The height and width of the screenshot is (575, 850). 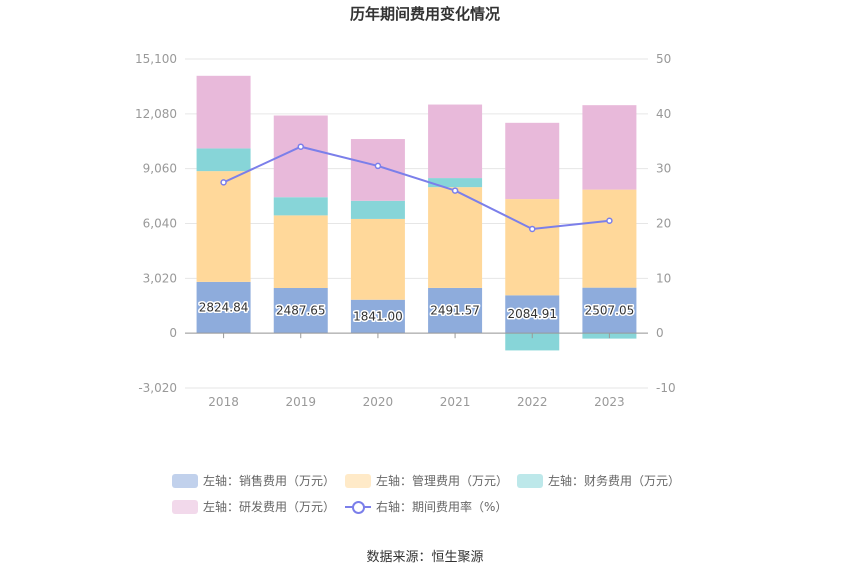 What do you see at coordinates (223, 402) in the screenshot?
I see `x-axis-tick-label: 2018` at bounding box center [223, 402].